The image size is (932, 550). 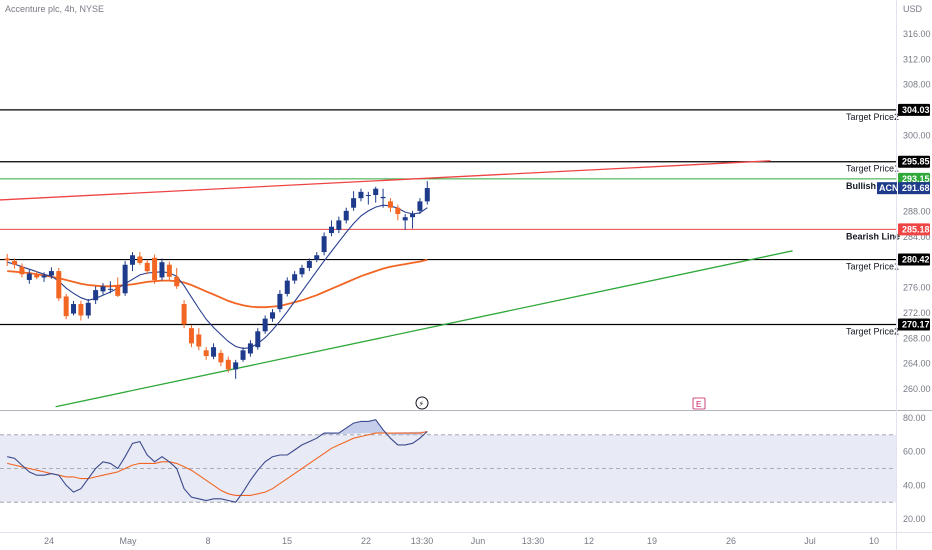 I want to click on price-tag-label: 280.42, so click(x=916, y=260).